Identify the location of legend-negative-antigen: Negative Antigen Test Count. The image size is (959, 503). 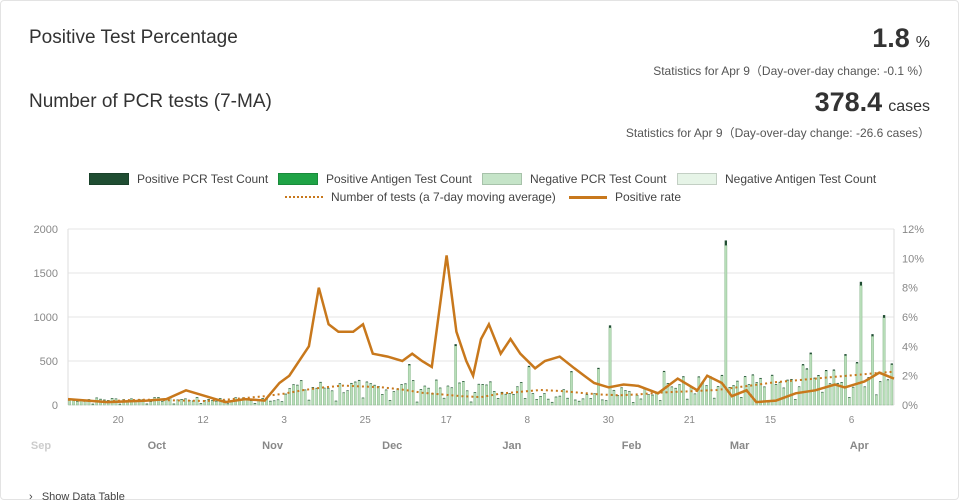
(776, 179).